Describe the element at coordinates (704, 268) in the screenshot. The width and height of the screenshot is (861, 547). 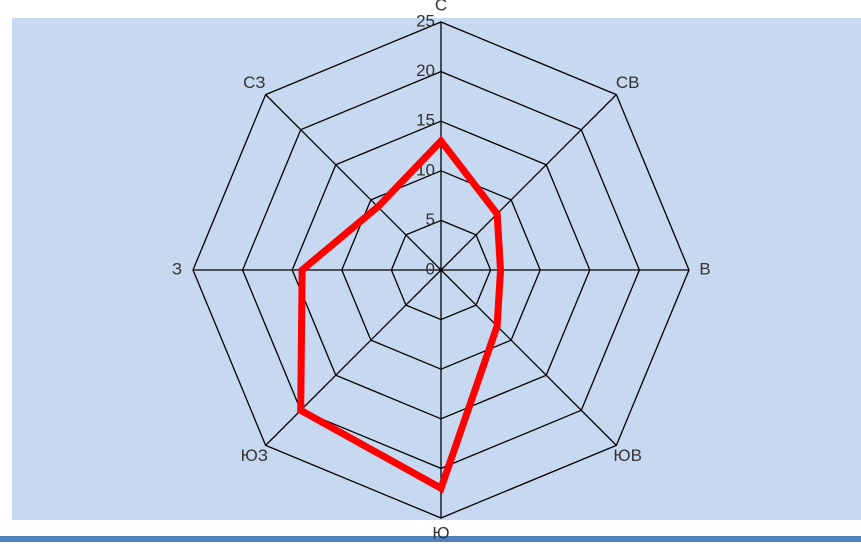
I see `category-label: В` at that location.